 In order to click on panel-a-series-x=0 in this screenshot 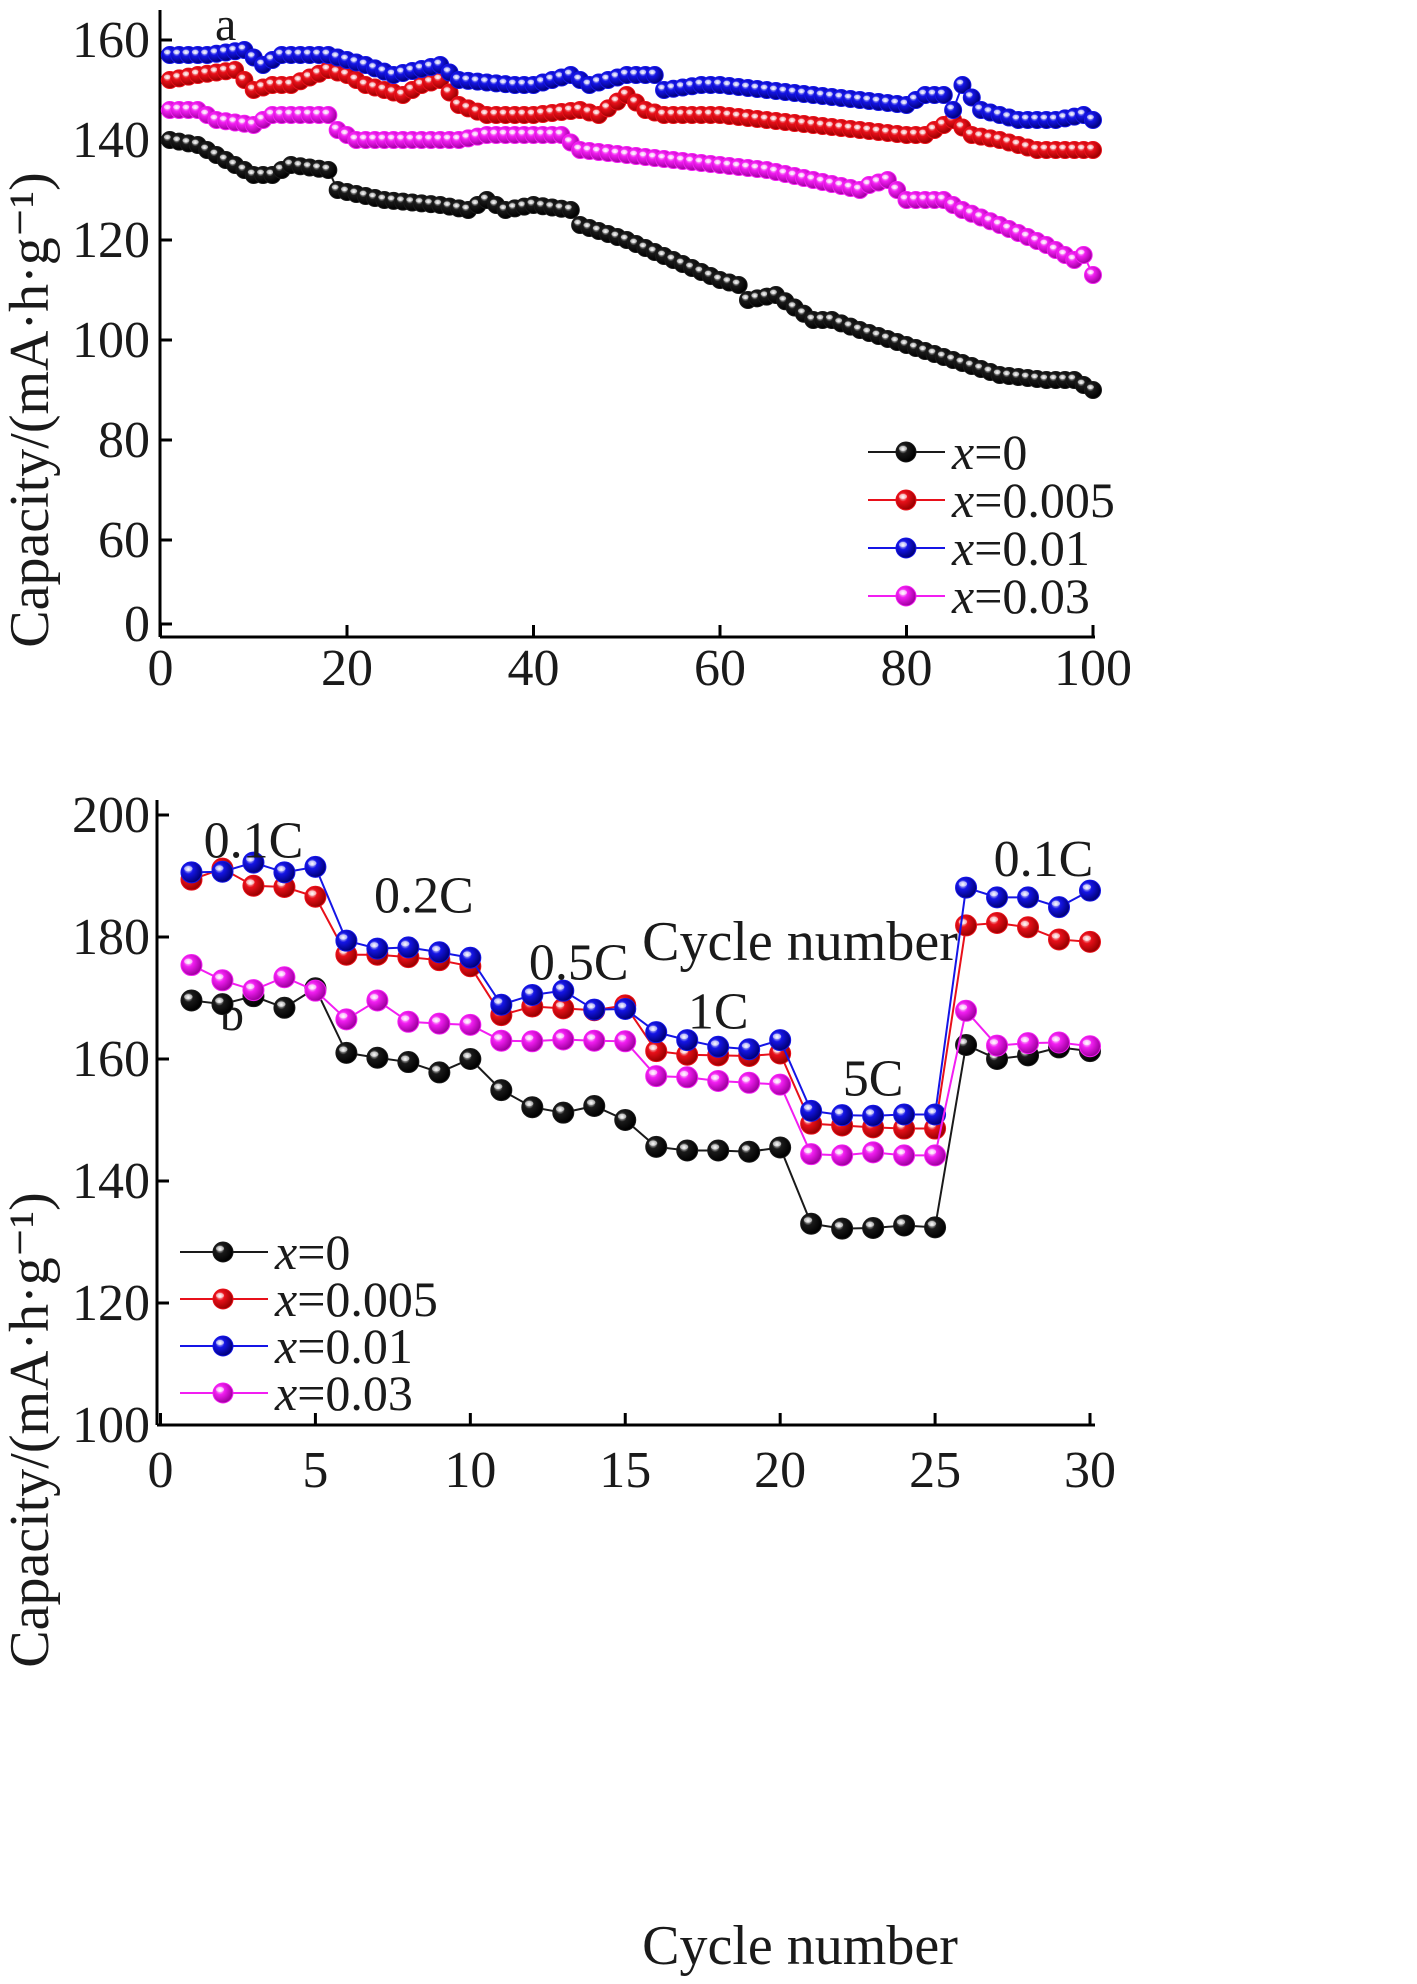, I will do `click(631, 265)`.